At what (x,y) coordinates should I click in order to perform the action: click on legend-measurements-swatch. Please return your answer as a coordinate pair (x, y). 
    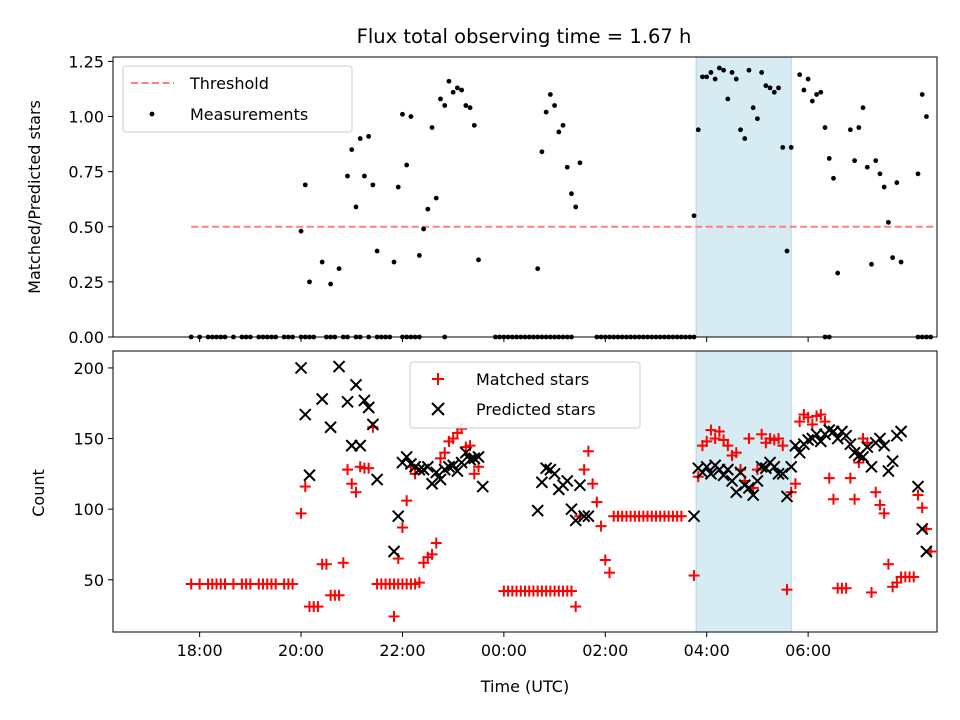
    Looking at the image, I should click on (152, 114).